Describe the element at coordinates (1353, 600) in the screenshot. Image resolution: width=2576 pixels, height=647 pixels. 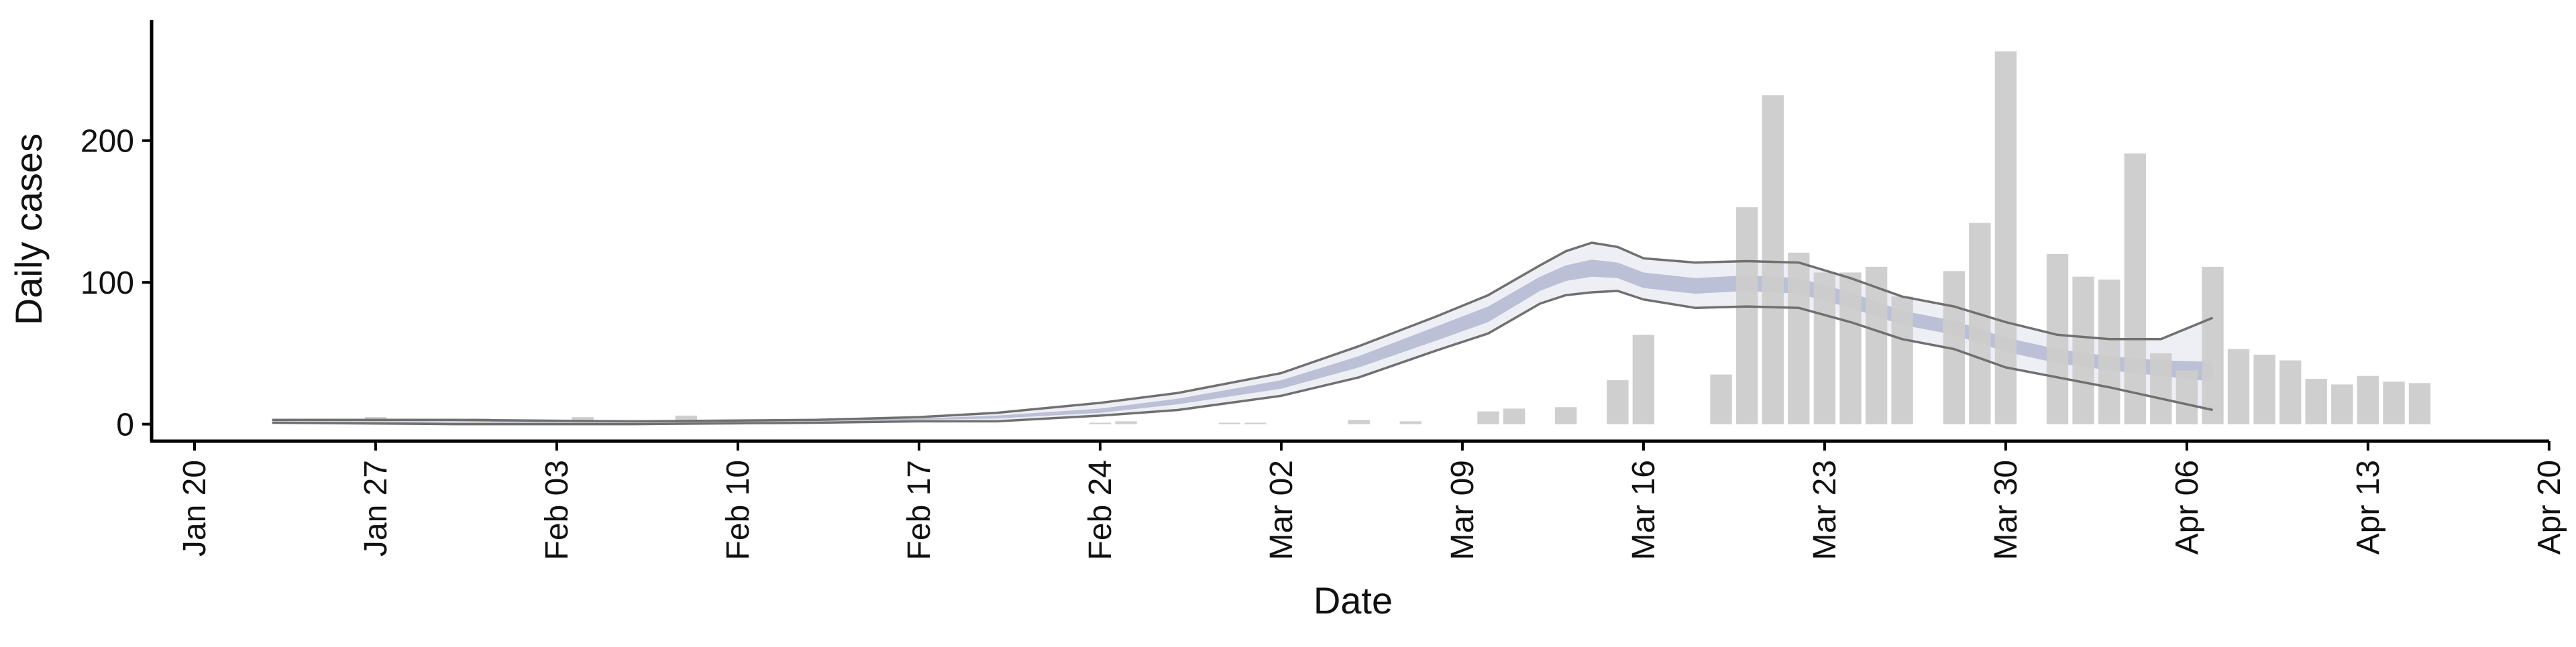
I see `x-axis-title: Date` at that location.